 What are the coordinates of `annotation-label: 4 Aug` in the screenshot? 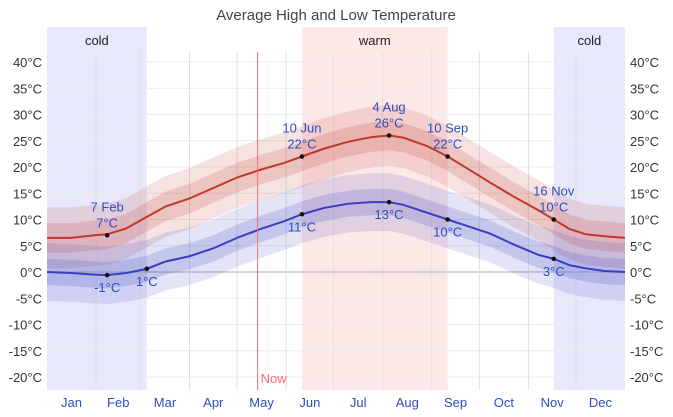 It's located at (388, 107).